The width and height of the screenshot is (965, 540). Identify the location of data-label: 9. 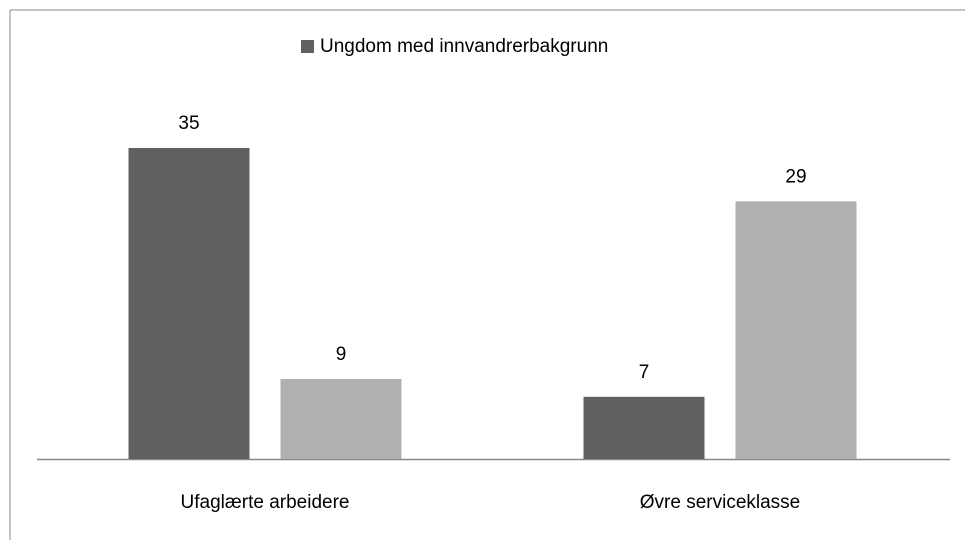
(341, 354).